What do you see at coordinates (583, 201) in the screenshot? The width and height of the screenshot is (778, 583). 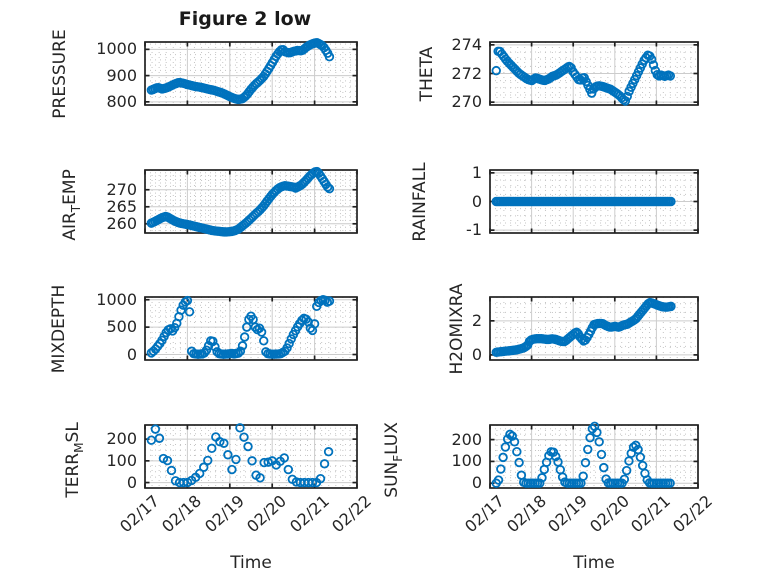 I see `scatter-series-rainfall` at bounding box center [583, 201].